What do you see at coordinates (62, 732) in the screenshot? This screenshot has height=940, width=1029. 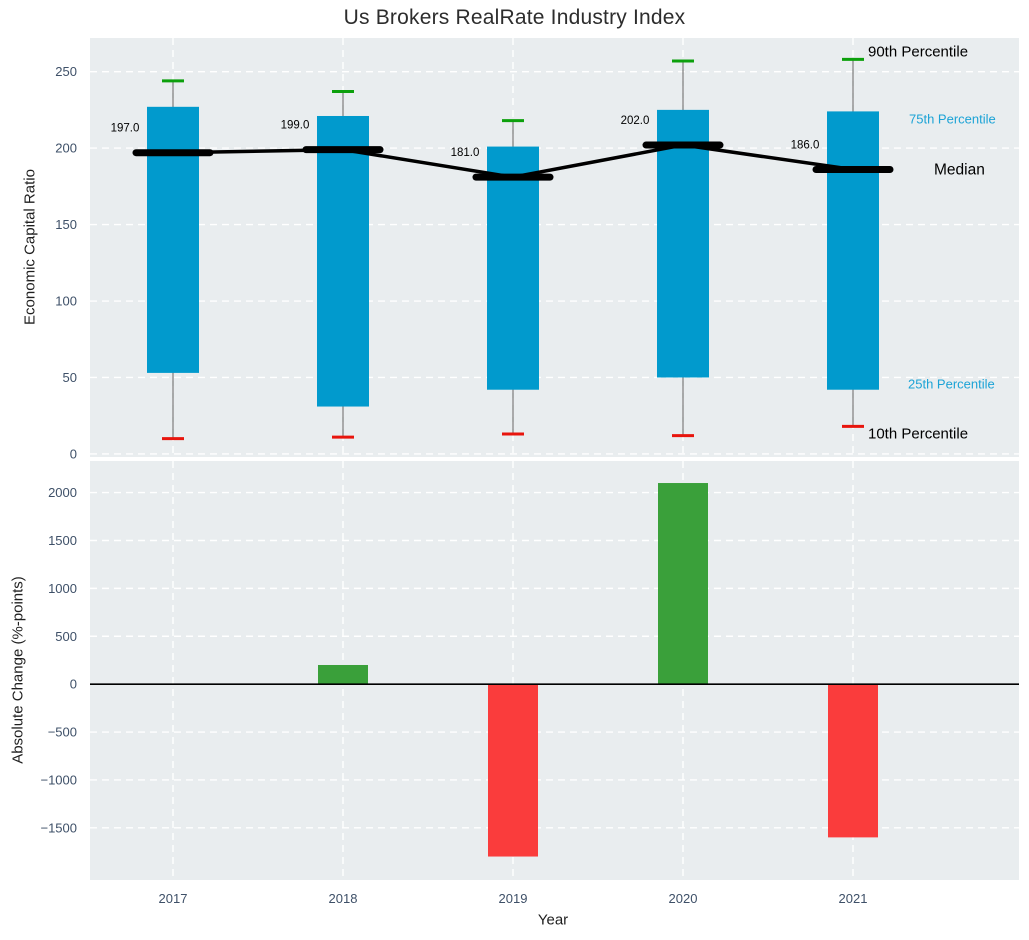 I see `bottom-y-tick-label: −500` at bounding box center [62, 732].